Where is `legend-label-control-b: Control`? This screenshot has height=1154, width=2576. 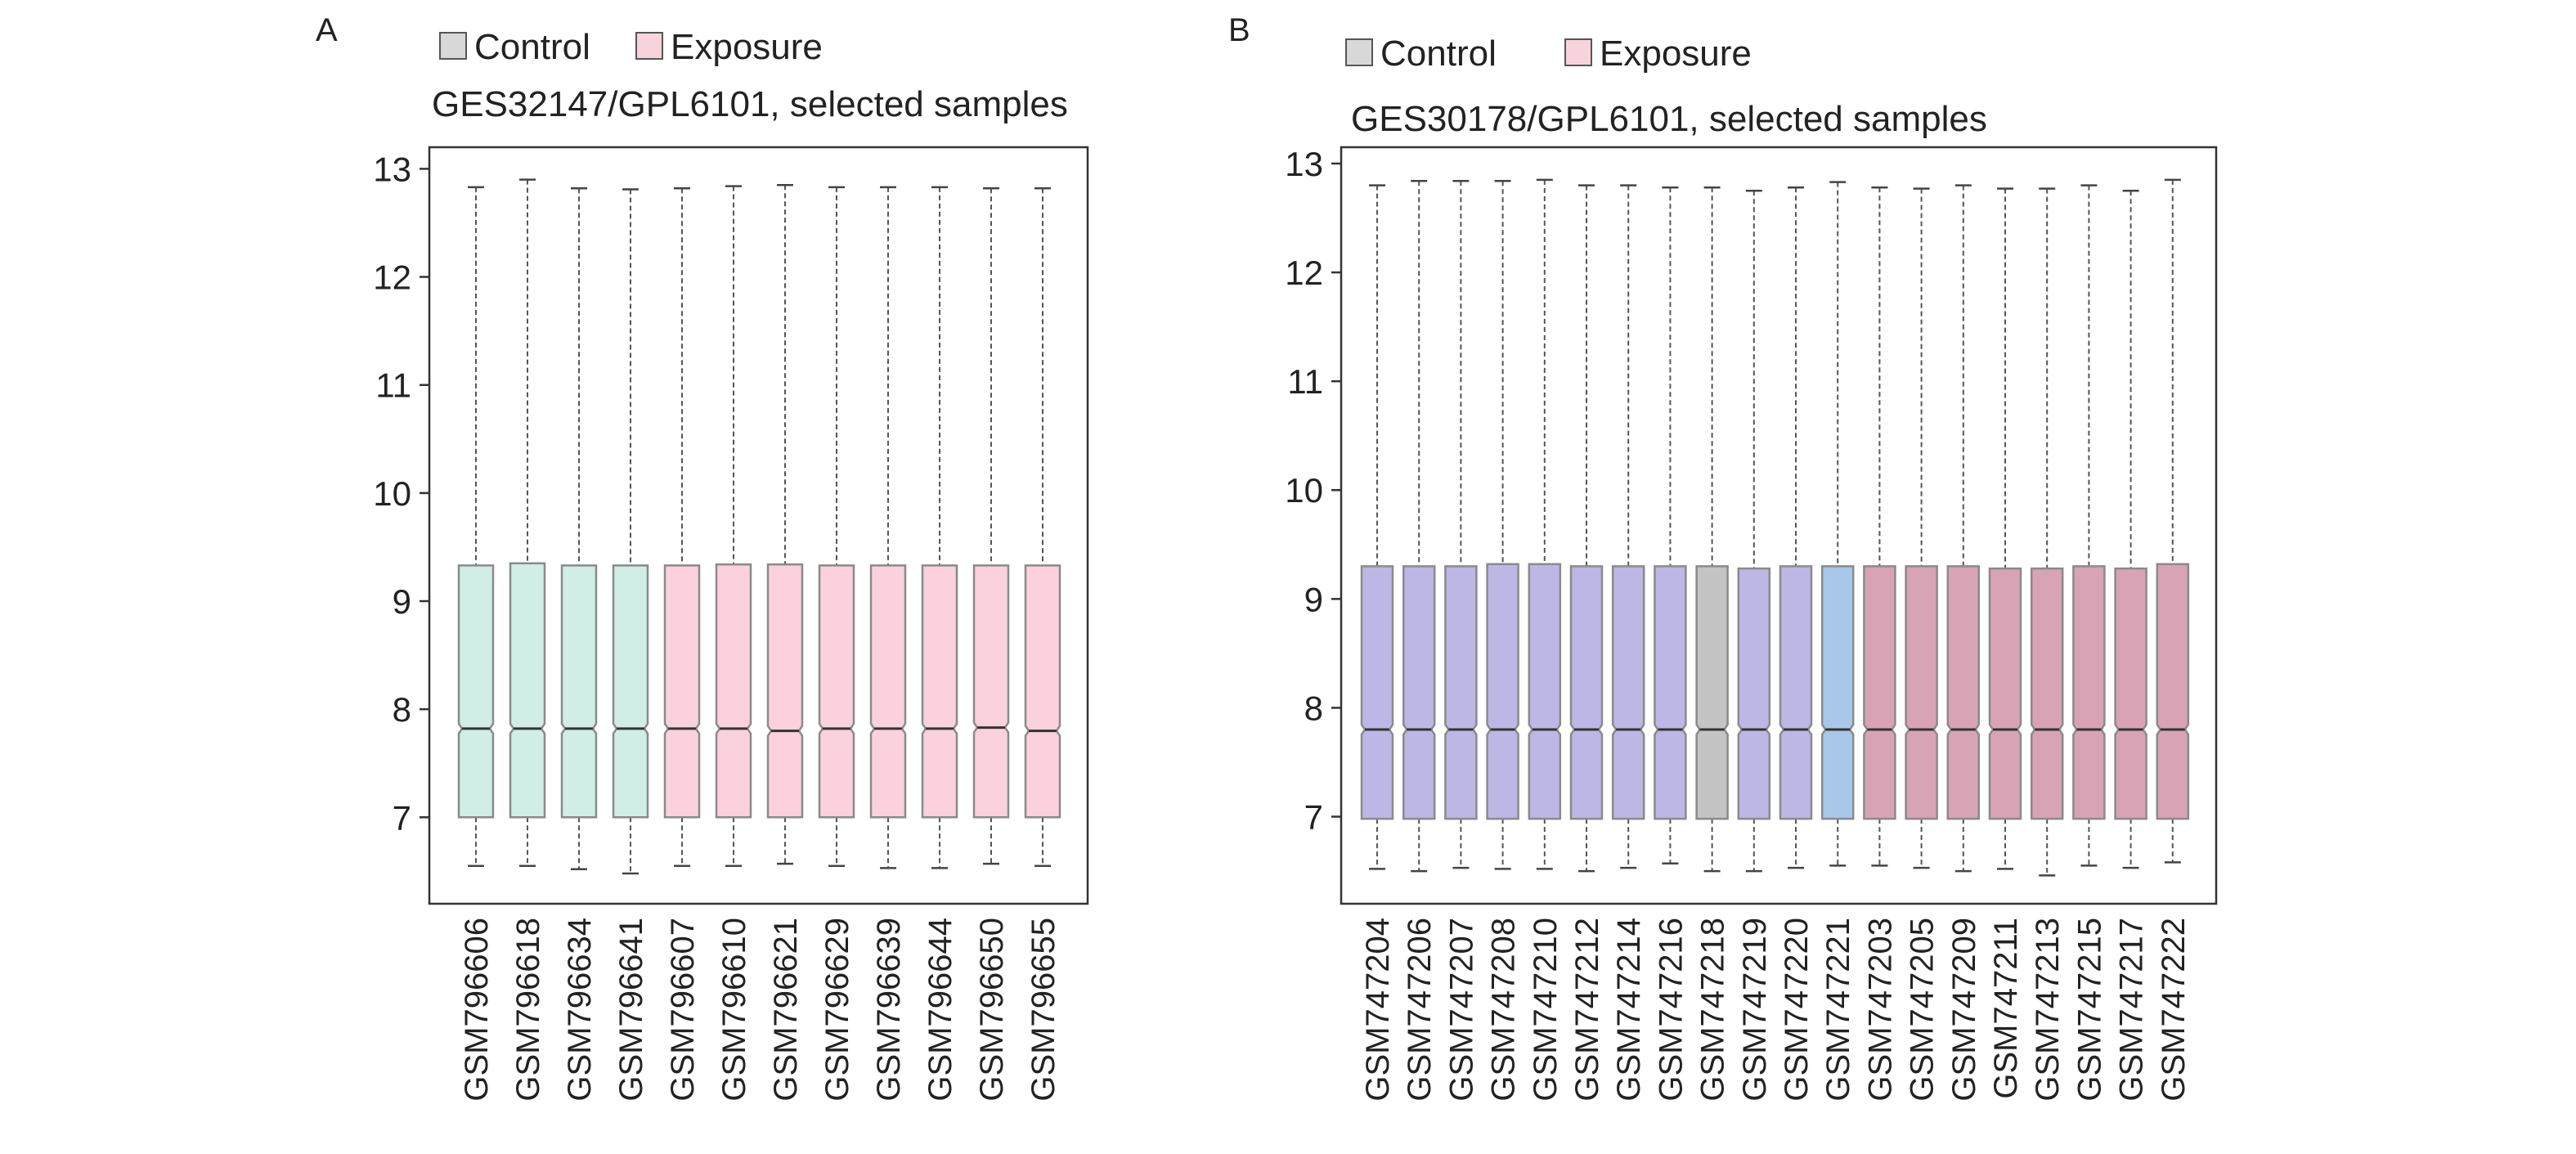
legend-label-control-b: Control is located at coordinates (1438, 54).